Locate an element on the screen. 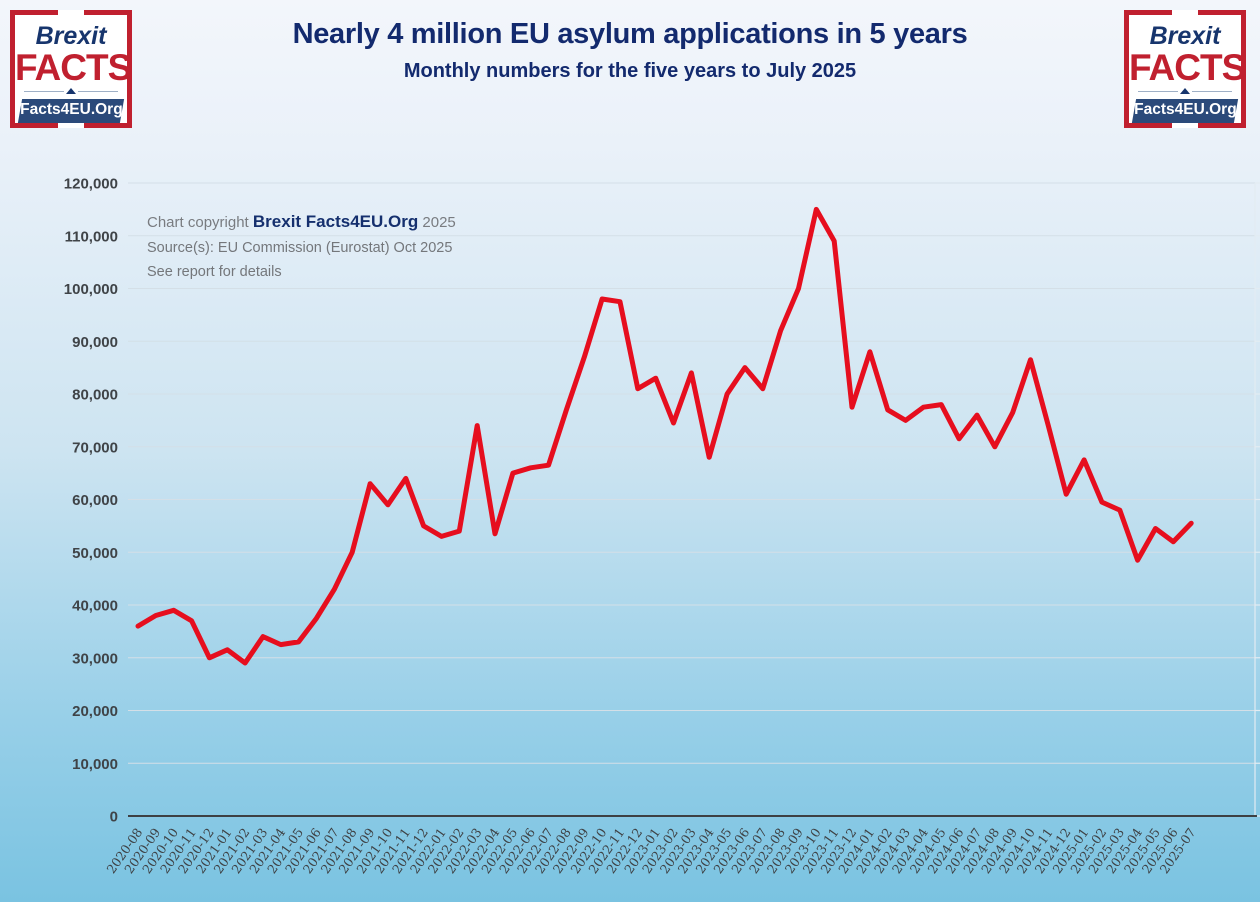  y-axis-tick-label: 100,000 is located at coordinates (91, 289).